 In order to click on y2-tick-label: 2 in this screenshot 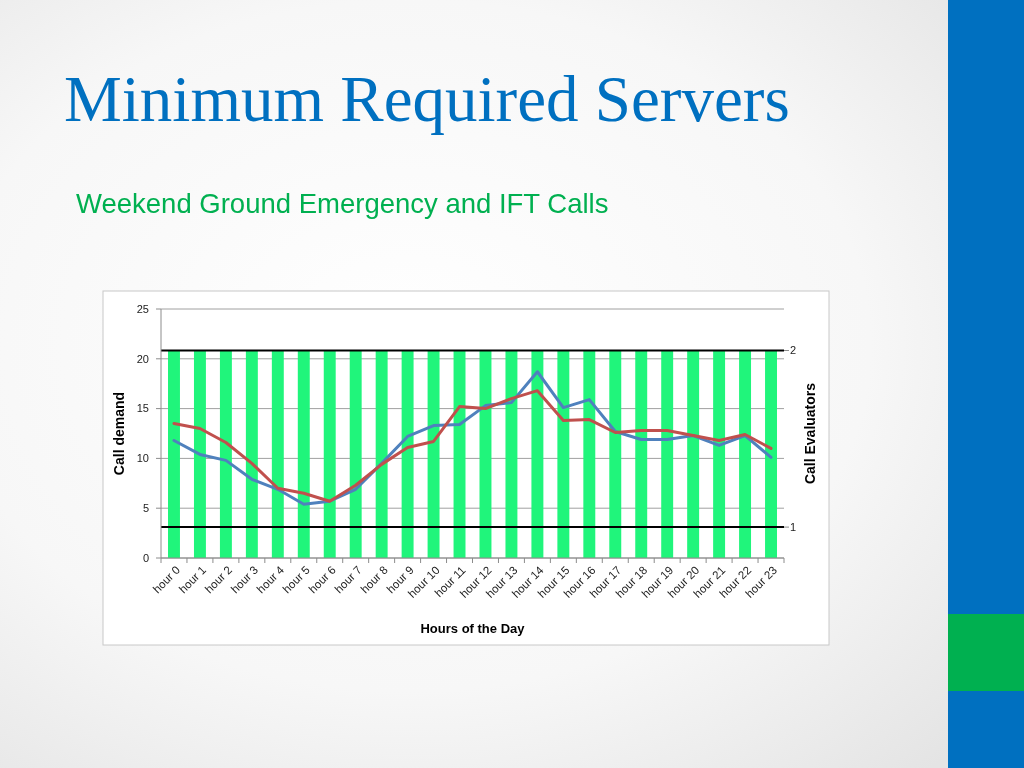, I will do `click(793, 350)`.